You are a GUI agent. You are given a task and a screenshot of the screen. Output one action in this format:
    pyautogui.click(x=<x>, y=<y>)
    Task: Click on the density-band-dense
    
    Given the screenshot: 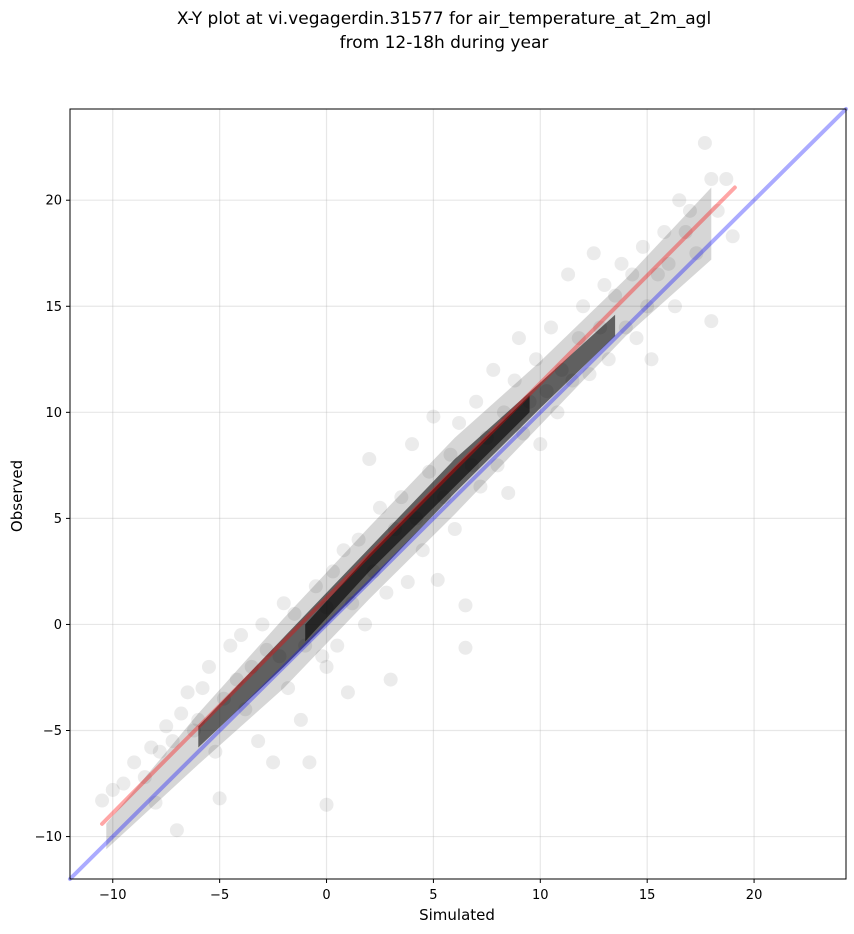 What is the action you would take?
    pyautogui.click(x=417, y=518)
    